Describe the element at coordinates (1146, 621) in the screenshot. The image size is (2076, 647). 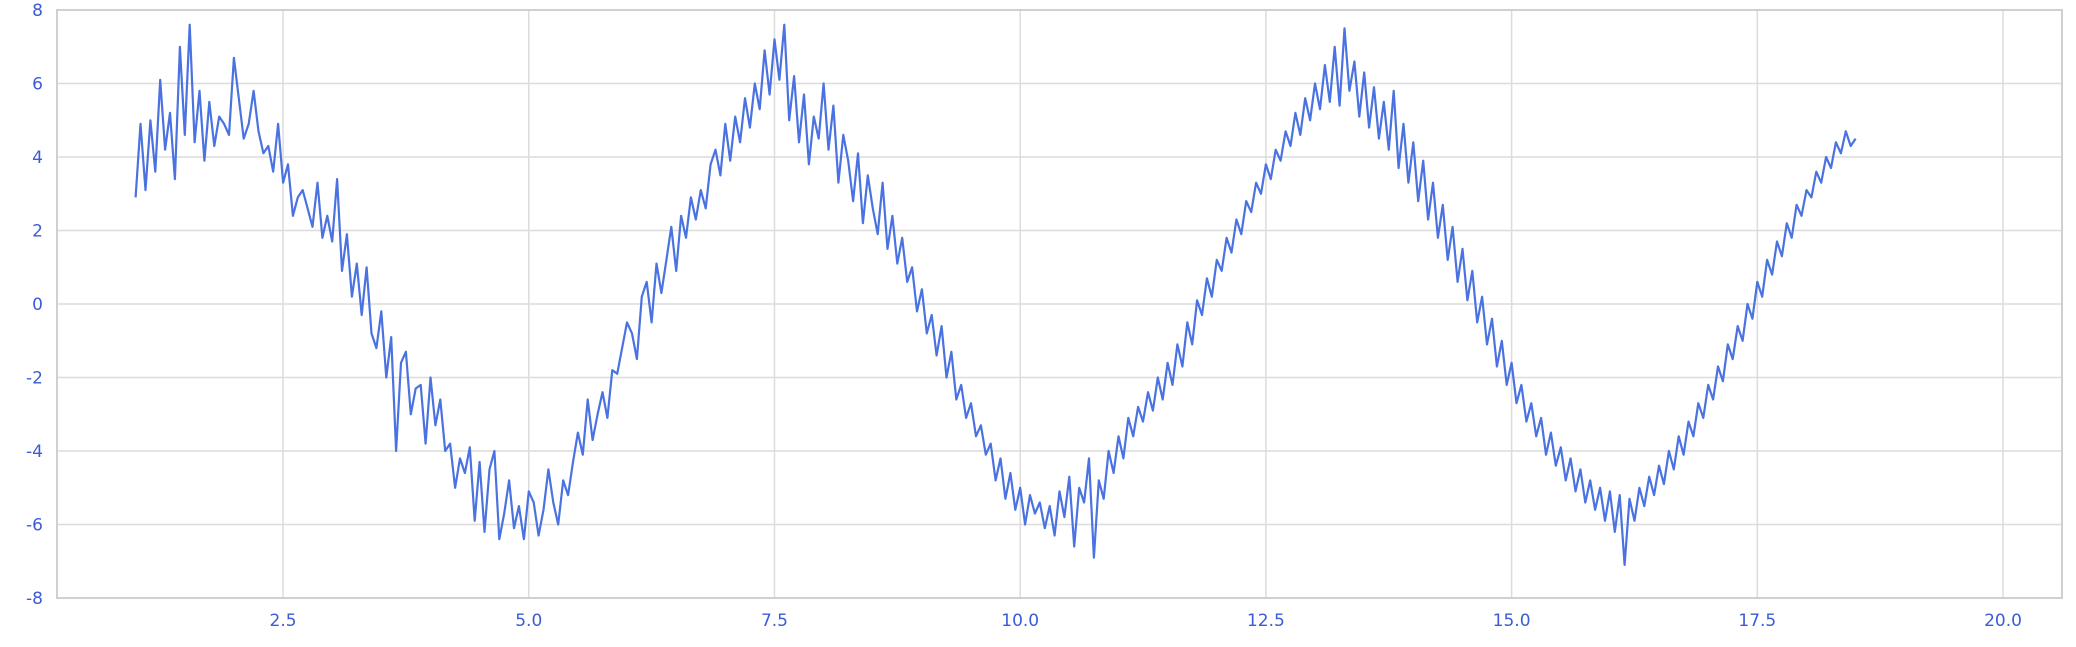
I see `x-axis-tick-labels: 2.5 5.0 7.5 10.0 12.5 15.0 17.5 20.0` at that location.